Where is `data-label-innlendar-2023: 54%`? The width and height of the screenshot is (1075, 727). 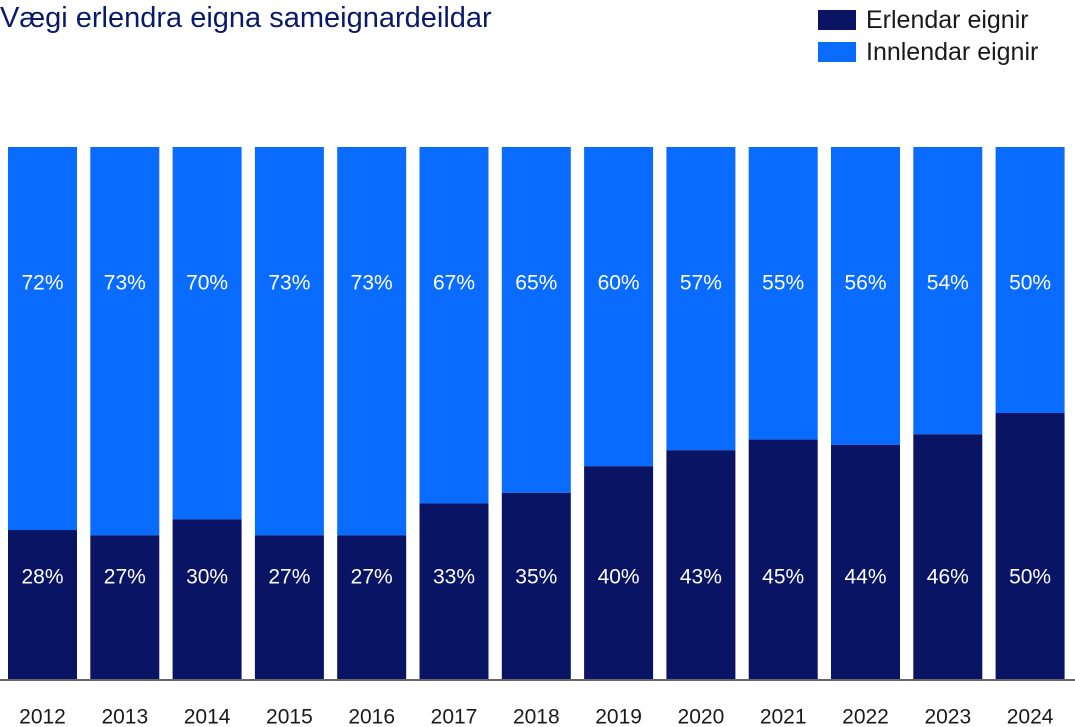 data-label-innlendar-2023: 54% is located at coordinates (948, 283).